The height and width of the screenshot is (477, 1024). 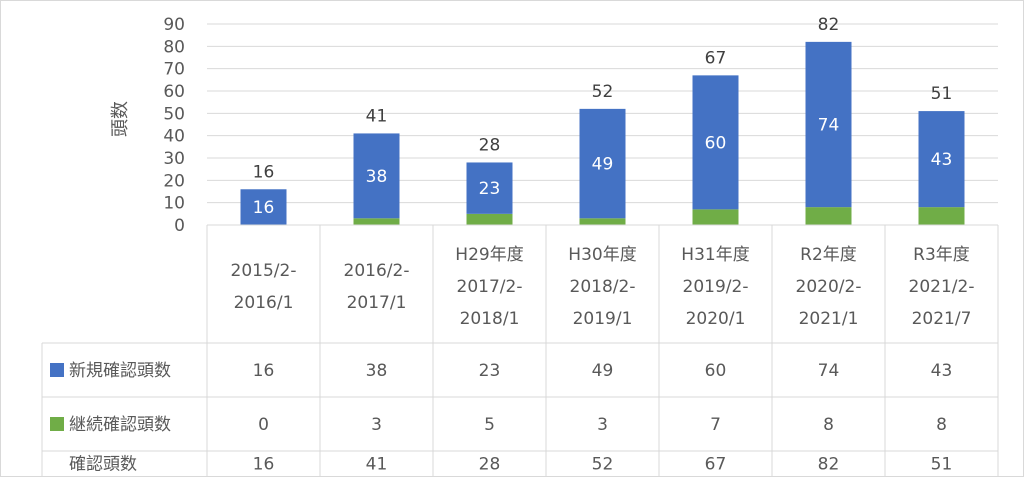 I want to click on category-label: 2017/1, so click(x=377, y=303).